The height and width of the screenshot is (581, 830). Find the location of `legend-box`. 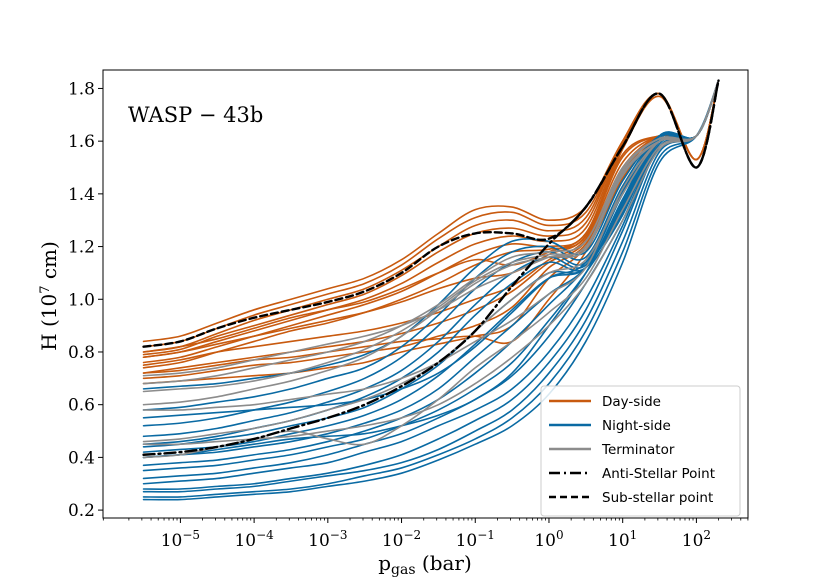

legend-box is located at coordinates (640, 451).